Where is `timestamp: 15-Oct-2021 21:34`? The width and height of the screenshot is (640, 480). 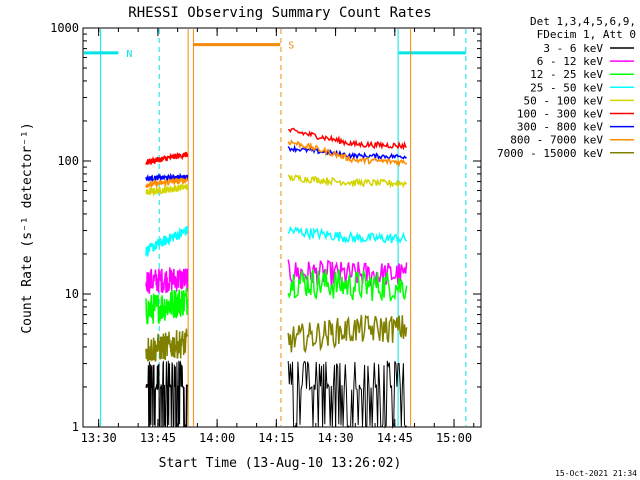 timestamp: 15-Oct-2021 21:34 is located at coordinates (596, 473).